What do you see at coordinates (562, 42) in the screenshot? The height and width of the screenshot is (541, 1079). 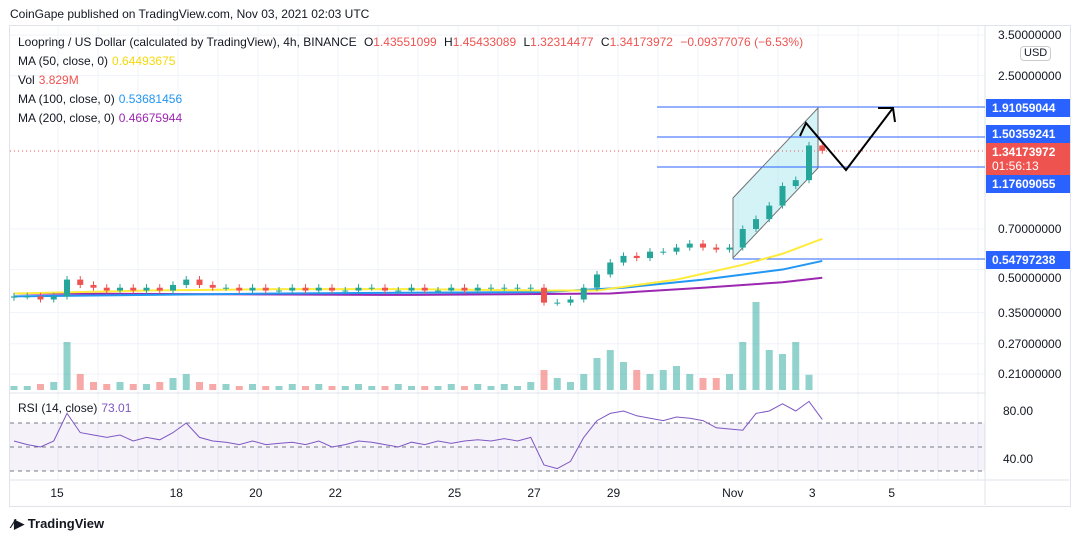 I see `low-value: 1.32314477` at bounding box center [562, 42].